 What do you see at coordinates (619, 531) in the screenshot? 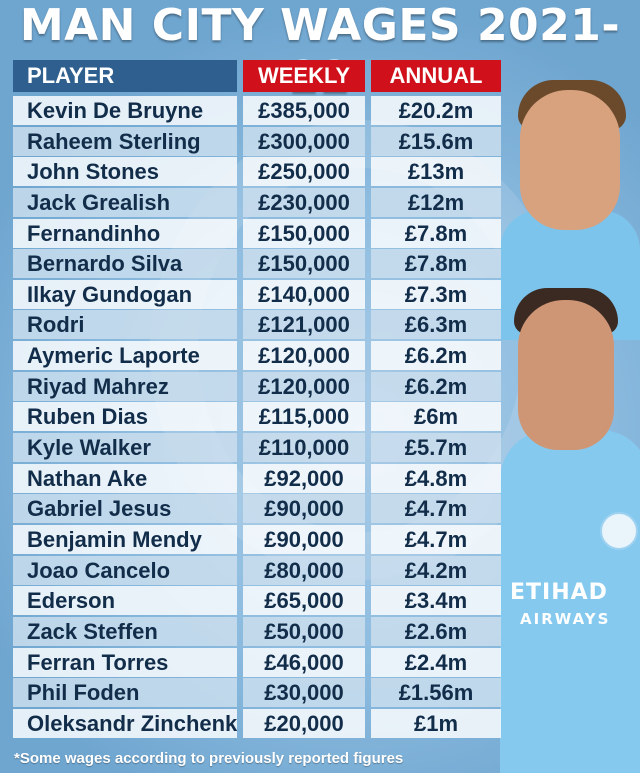
I see `club-badge-icon` at bounding box center [619, 531].